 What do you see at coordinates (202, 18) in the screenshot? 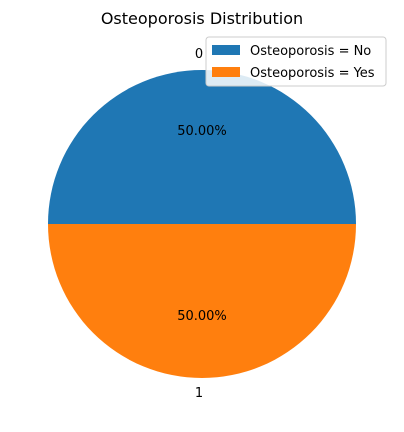
I see `chart-title: Osteoporosis Distribution` at bounding box center [202, 18].